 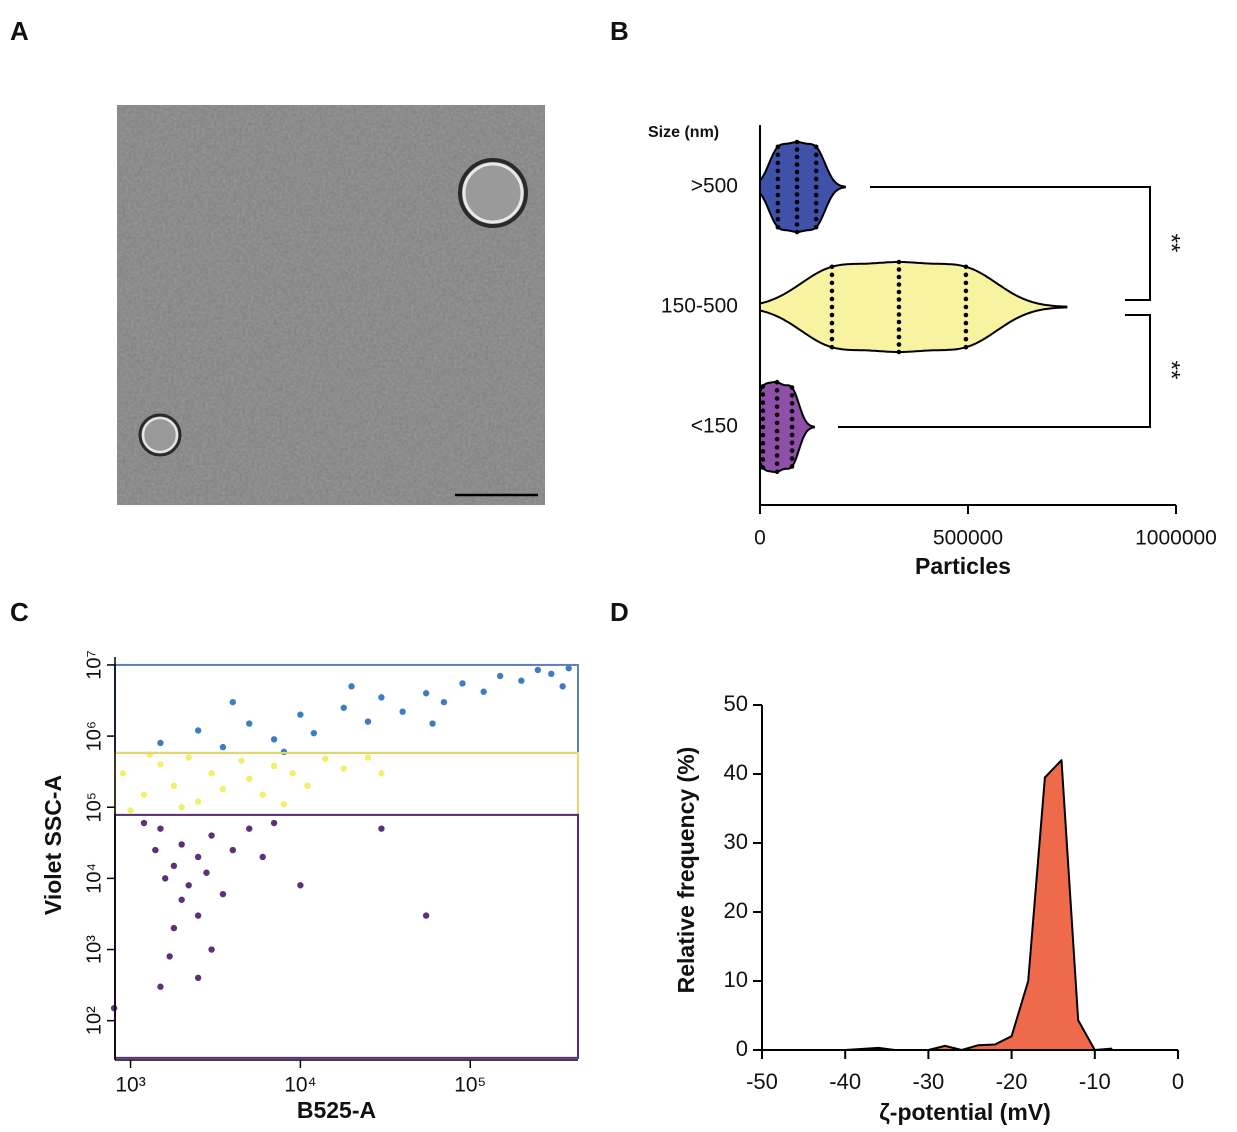 What do you see at coordinates (845, 1081) in the screenshot?
I see `x-tick-label: -40` at bounding box center [845, 1081].